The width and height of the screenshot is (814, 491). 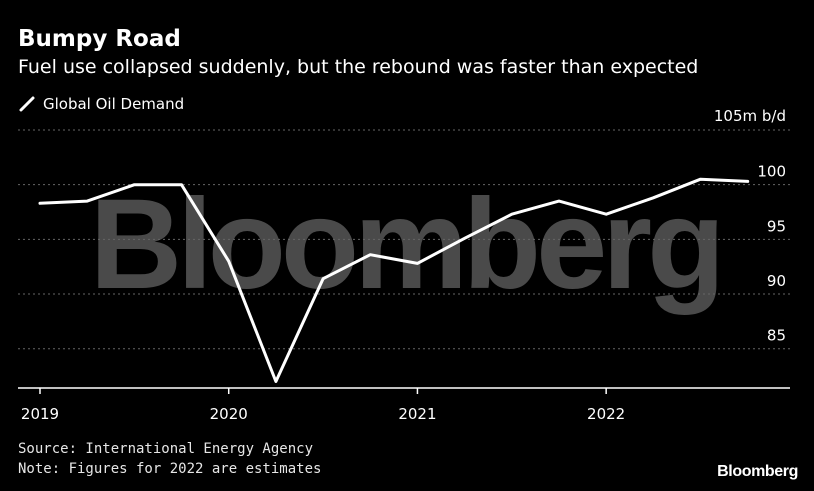 What do you see at coordinates (606, 414) in the screenshot?
I see `x-tick-label: 2022` at bounding box center [606, 414].